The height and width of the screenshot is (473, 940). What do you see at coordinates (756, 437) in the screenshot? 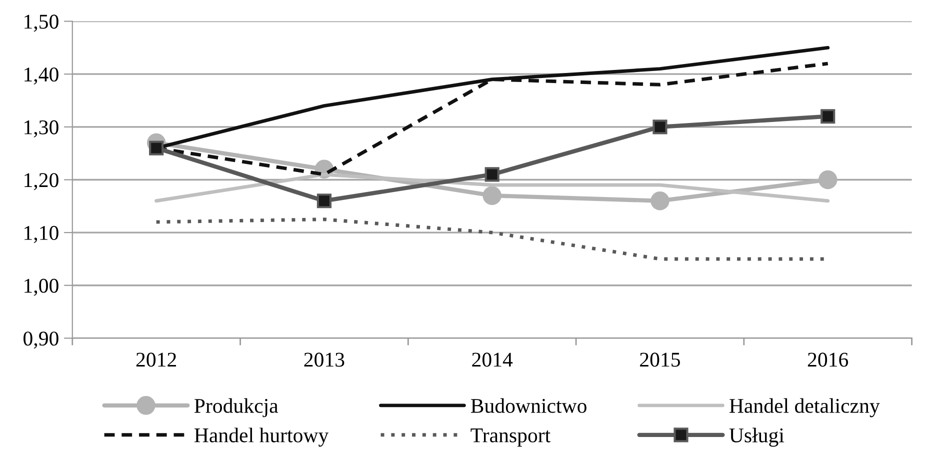
I see `legend-label: Usługi` at bounding box center [756, 437].